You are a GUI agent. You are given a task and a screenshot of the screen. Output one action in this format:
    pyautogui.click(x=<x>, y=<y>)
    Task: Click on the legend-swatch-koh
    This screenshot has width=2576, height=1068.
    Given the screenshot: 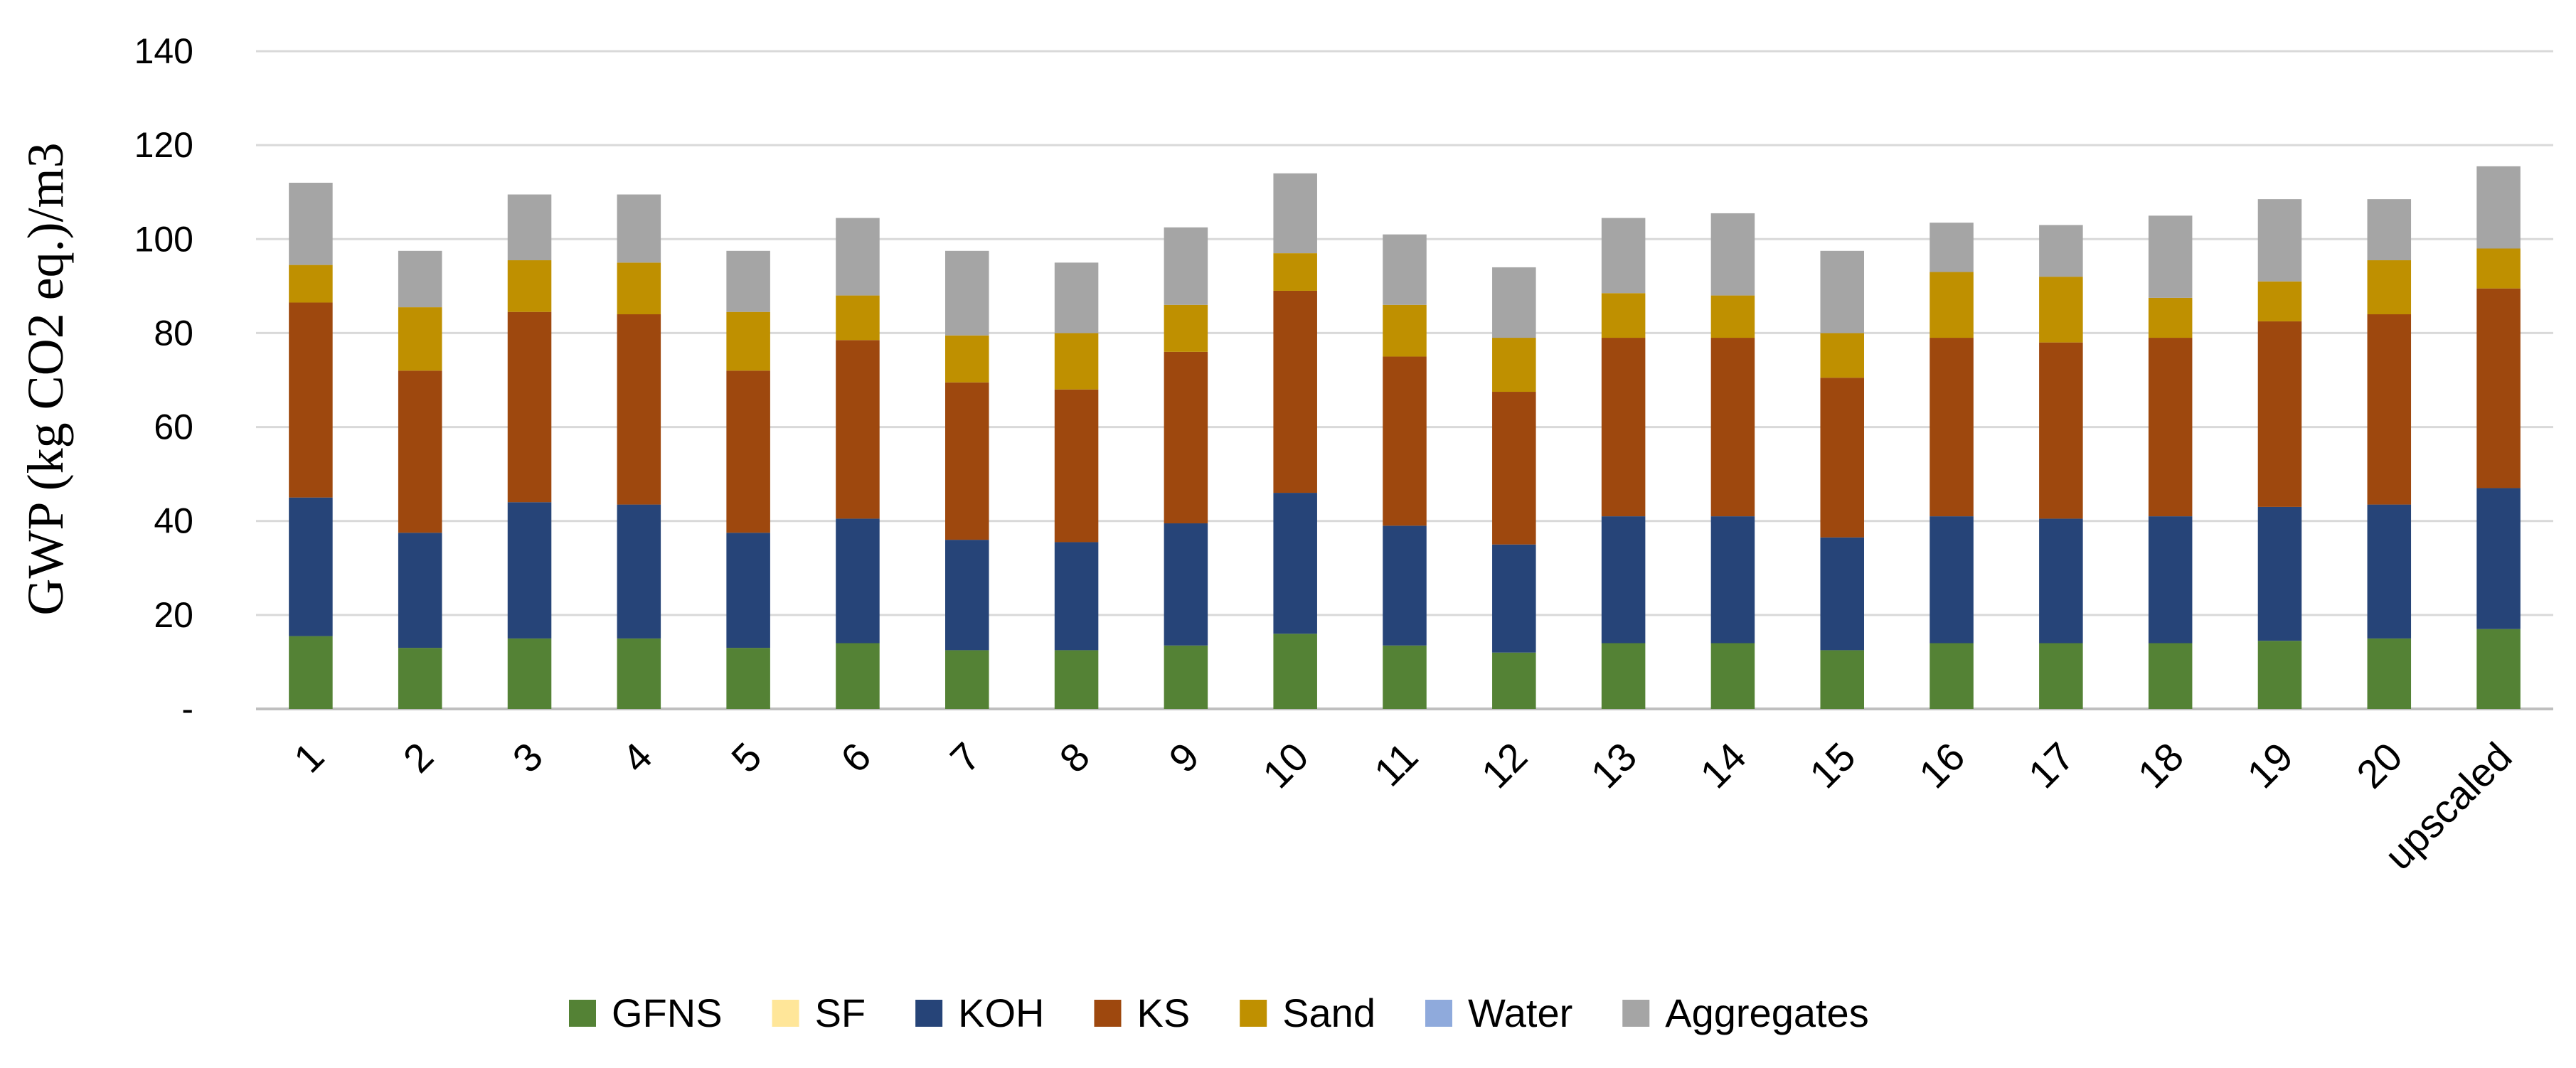 What is the action you would take?
    pyautogui.click(x=929, y=1013)
    